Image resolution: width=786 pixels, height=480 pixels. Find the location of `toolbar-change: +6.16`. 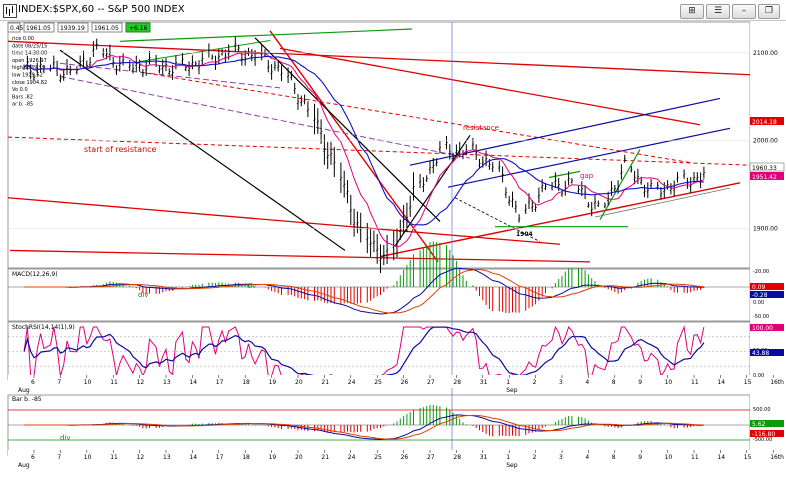

toolbar-change: +6.16 is located at coordinates (138, 28).